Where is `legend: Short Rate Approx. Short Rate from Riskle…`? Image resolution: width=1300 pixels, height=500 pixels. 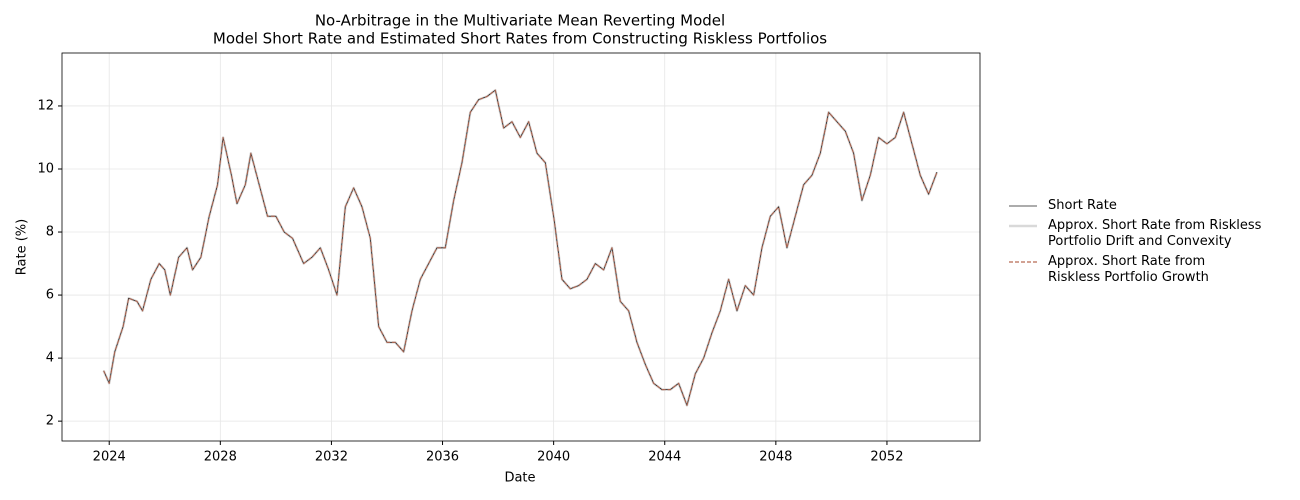 legend: Short Rate Approx. Short Rate from Riskle… is located at coordinates (1134, 244).